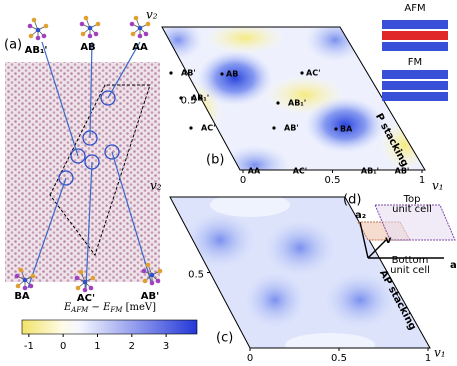 This screenshot has height=366, width=457. Describe the element at coordinates (139, 307) in the screenshot. I see `colorbar-label-part: [meV]` at that location.